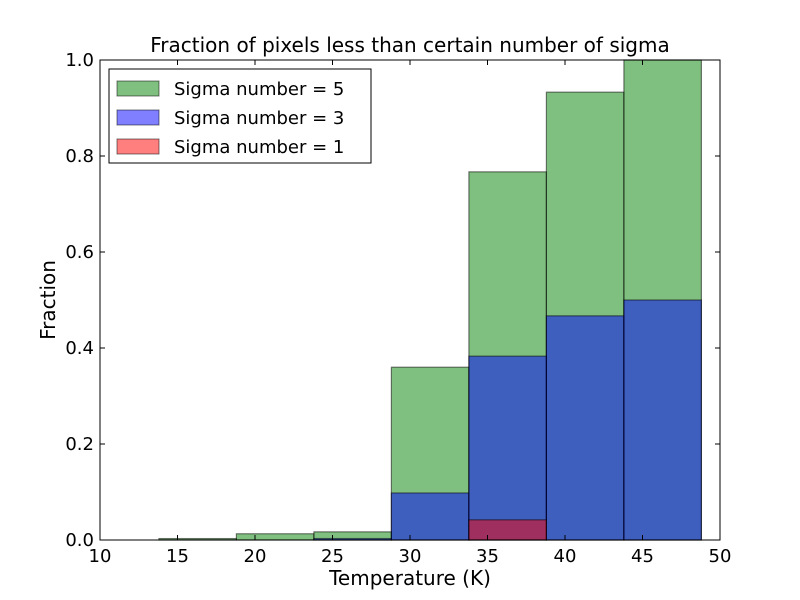 This screenshot has height=600, width=800. What do you see at coordinates (507, 448) in the screenshot?
I see `bar-series2-bin5` at bounding box center [507, 448].